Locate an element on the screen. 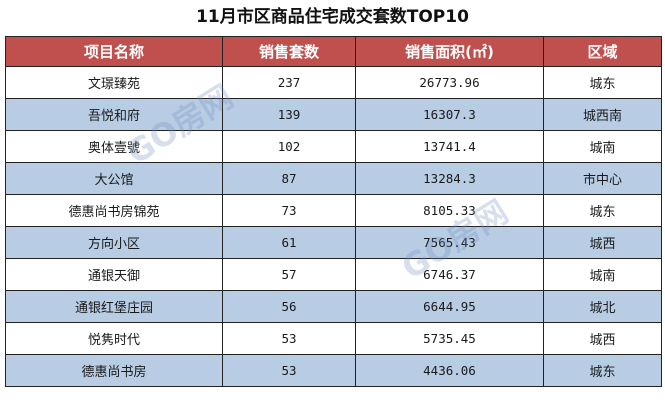 Image resolution: width=665 pixels, height=402 pixels. table-row: 悦隽时代 53 5735.45 城西 is located at coordinates (333, 338).